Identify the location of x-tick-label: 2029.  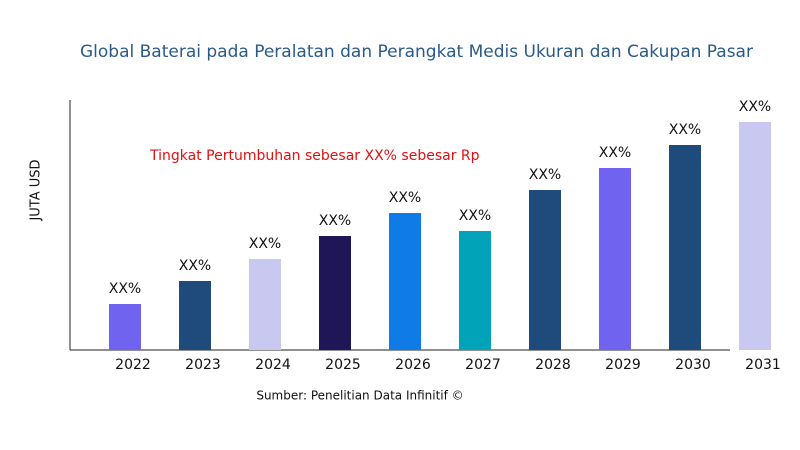
(623, 365).